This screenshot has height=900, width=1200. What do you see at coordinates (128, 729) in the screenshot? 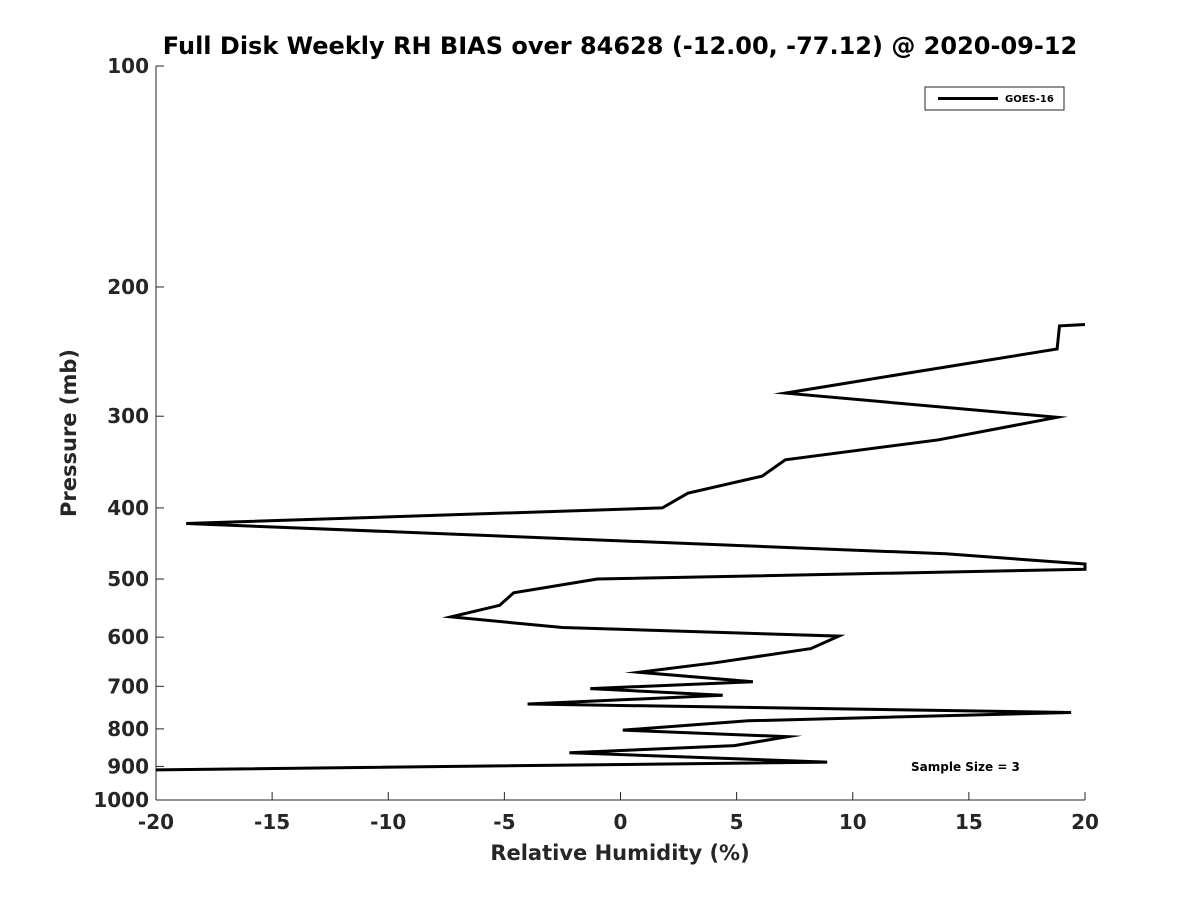
I see `y-tick-label: 800` at bounding box center [128, 729].